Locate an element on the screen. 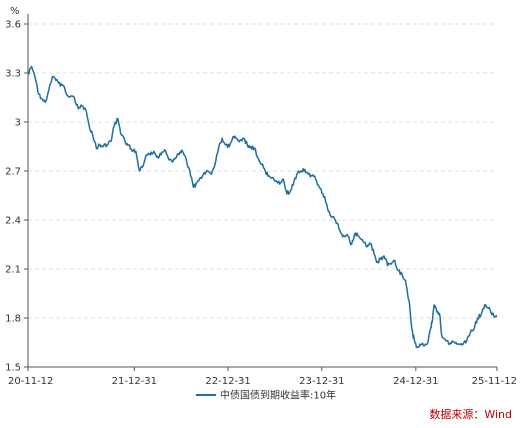 This screenshot has height=428, width=520. y-axis-unit-label: % is located at coordinates (15, 11).